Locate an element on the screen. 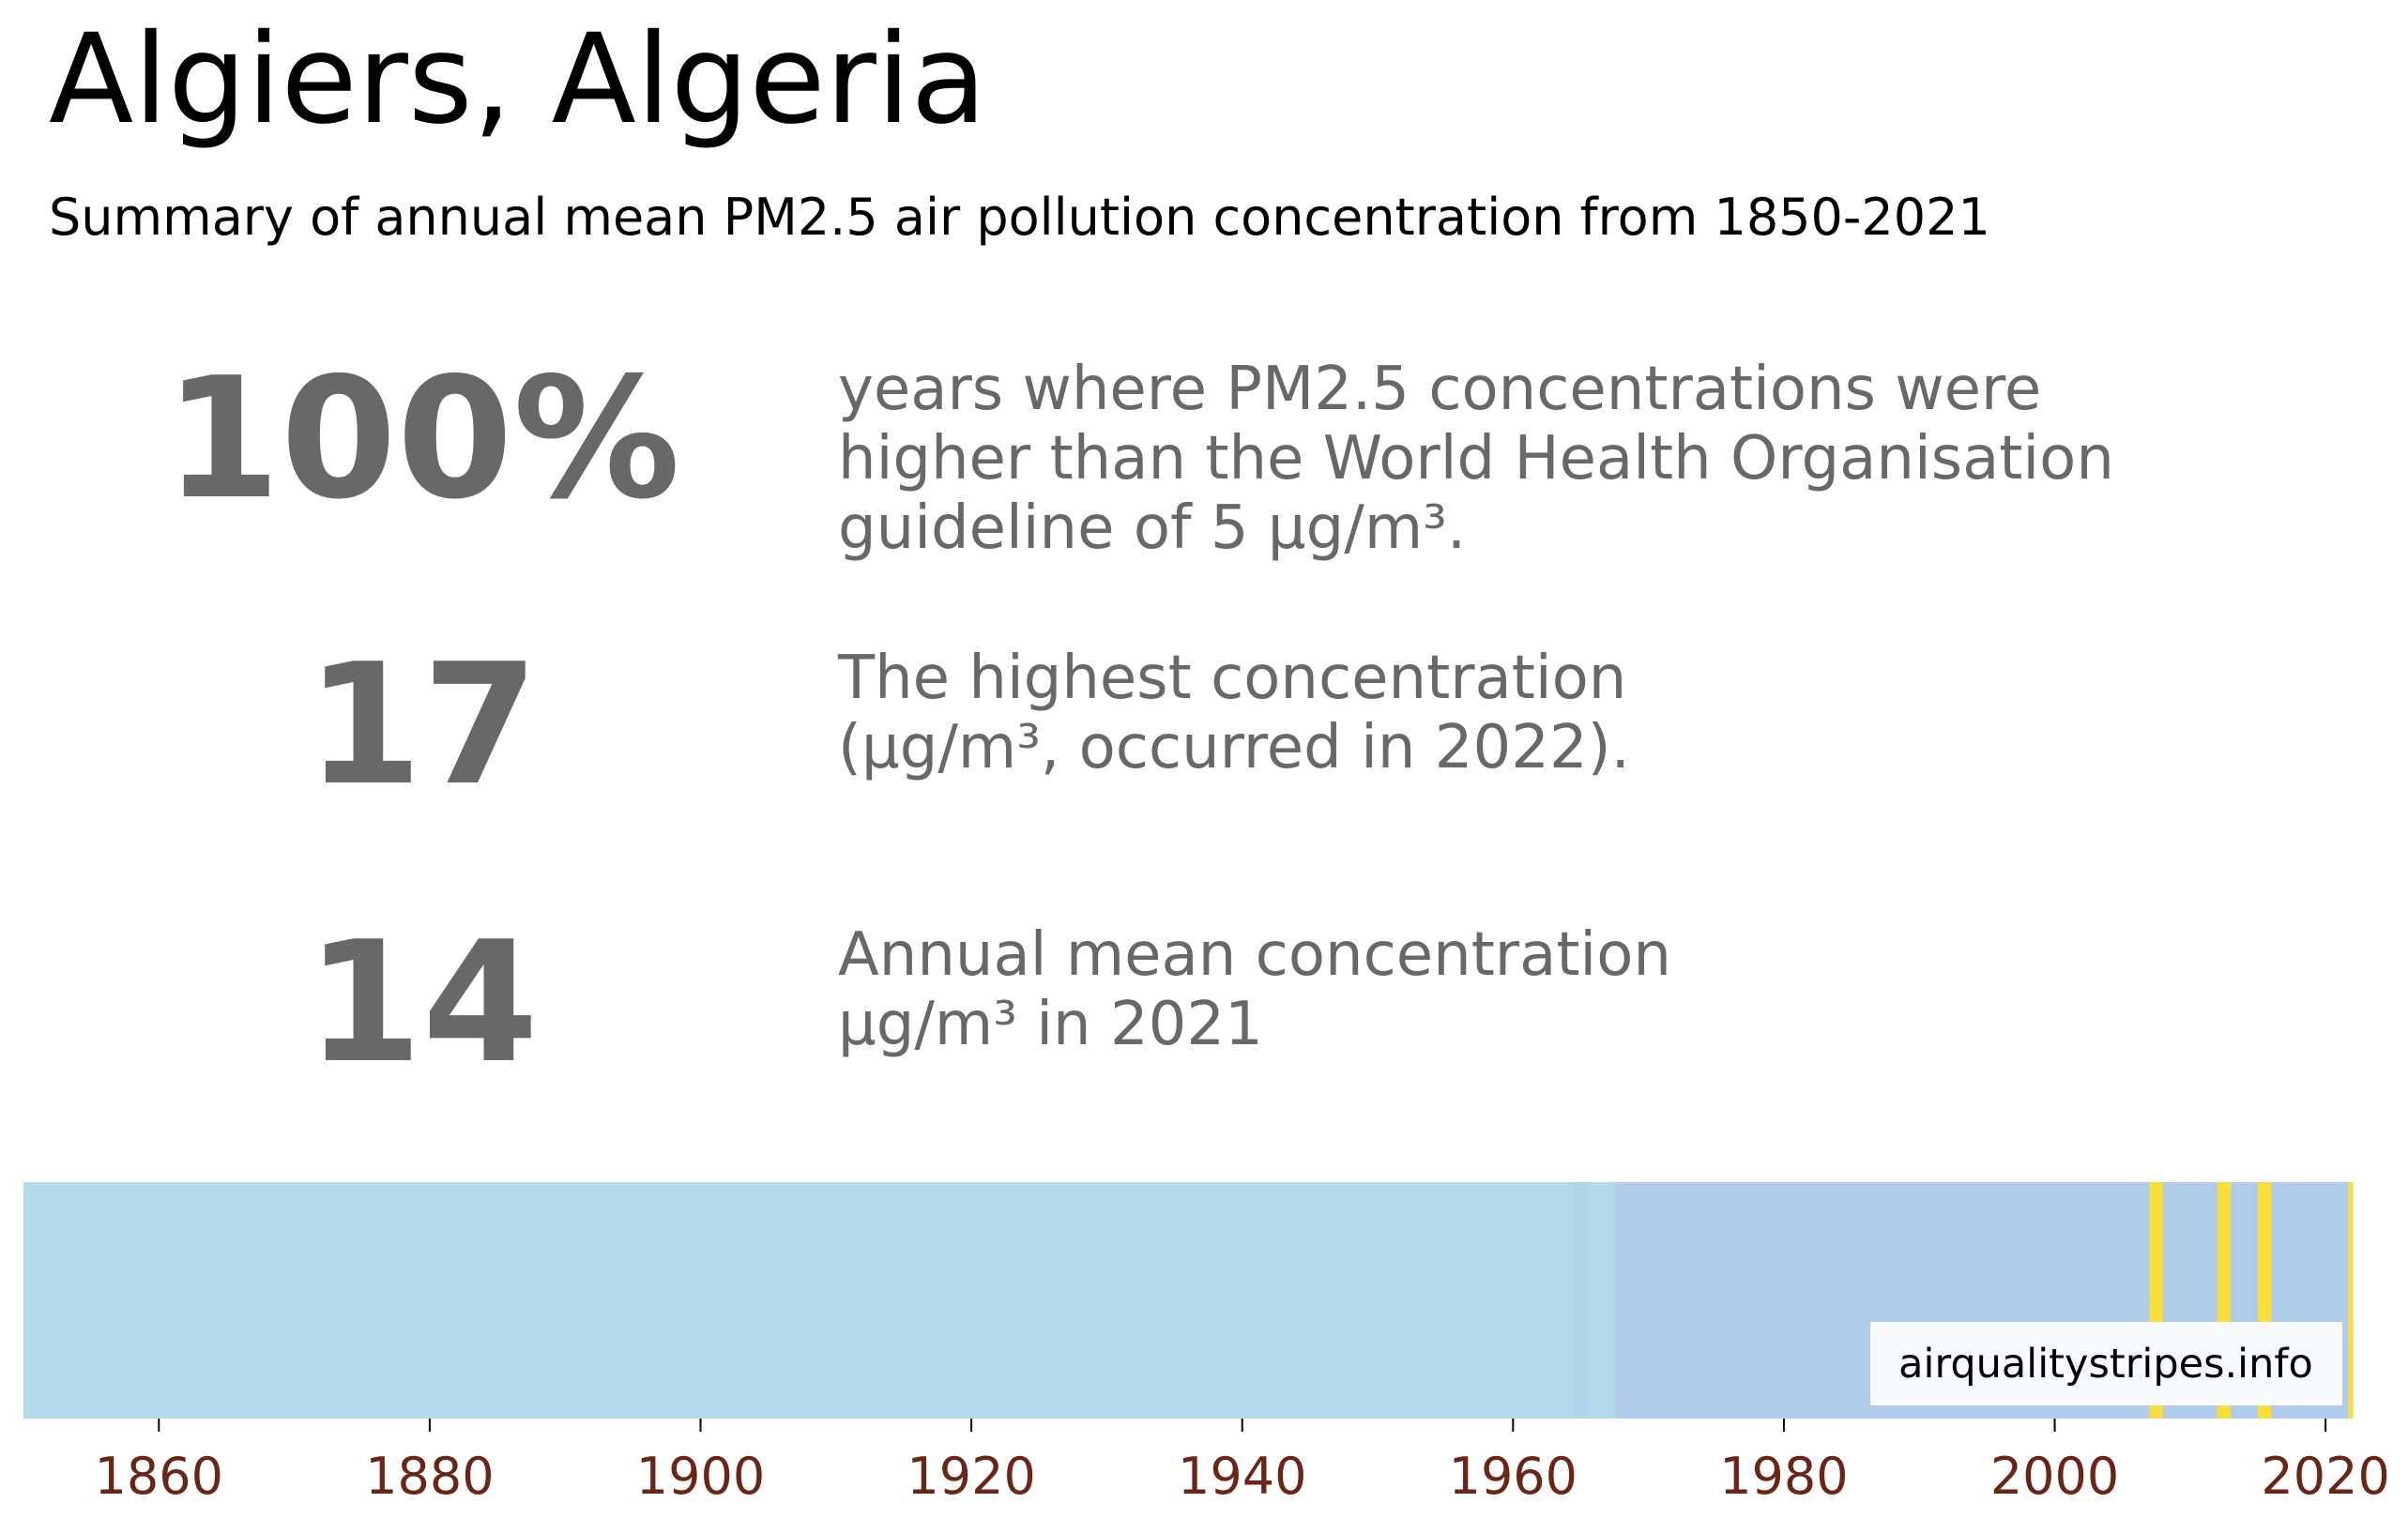 Image resolution: width=2408 pixels, height=1518 pixels. x-tick-label: 1880 is located at coordinates (429, 1476).